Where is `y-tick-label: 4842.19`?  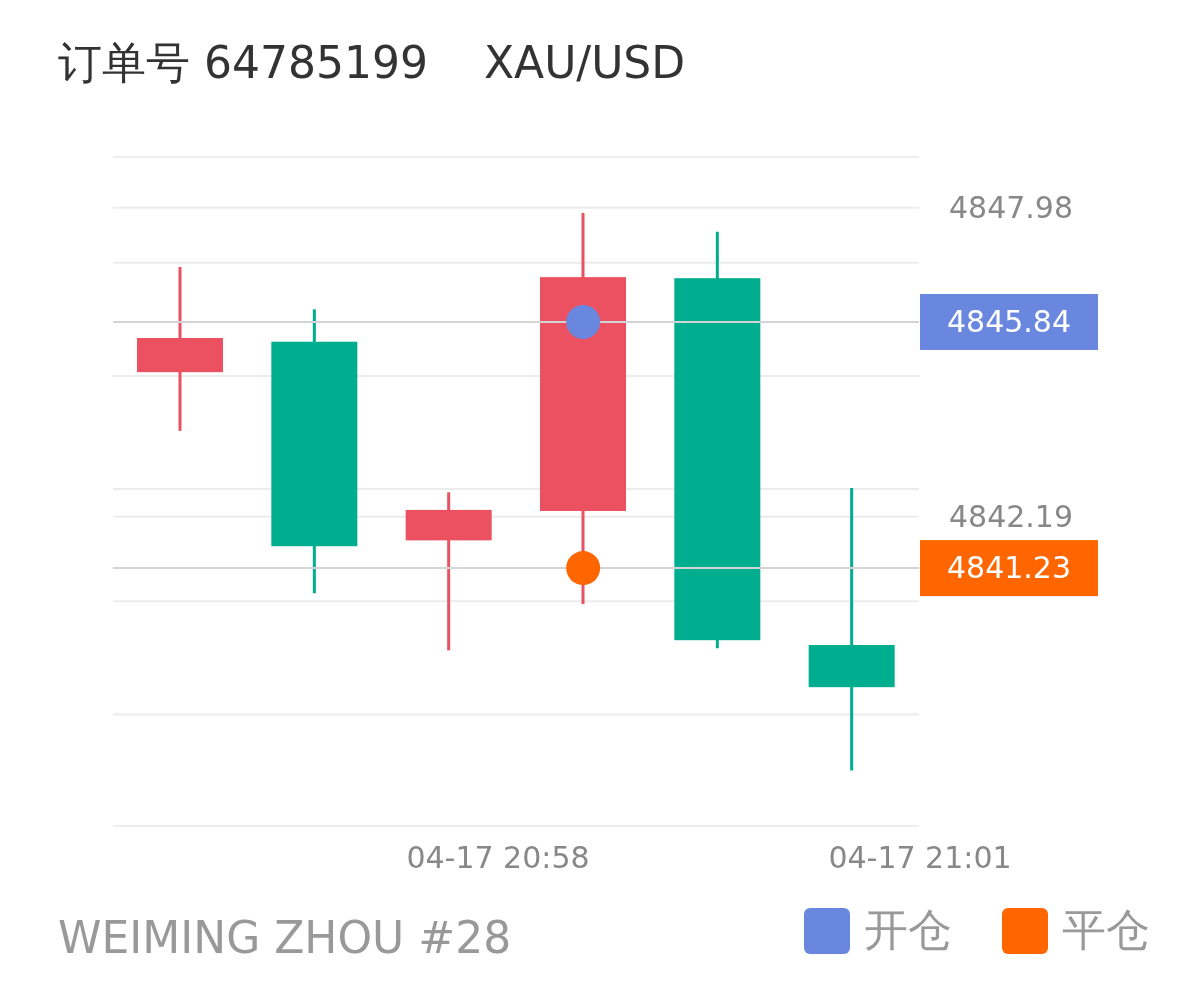
y-tick-label: 4842.19 is located at coordinates (1011, 516).